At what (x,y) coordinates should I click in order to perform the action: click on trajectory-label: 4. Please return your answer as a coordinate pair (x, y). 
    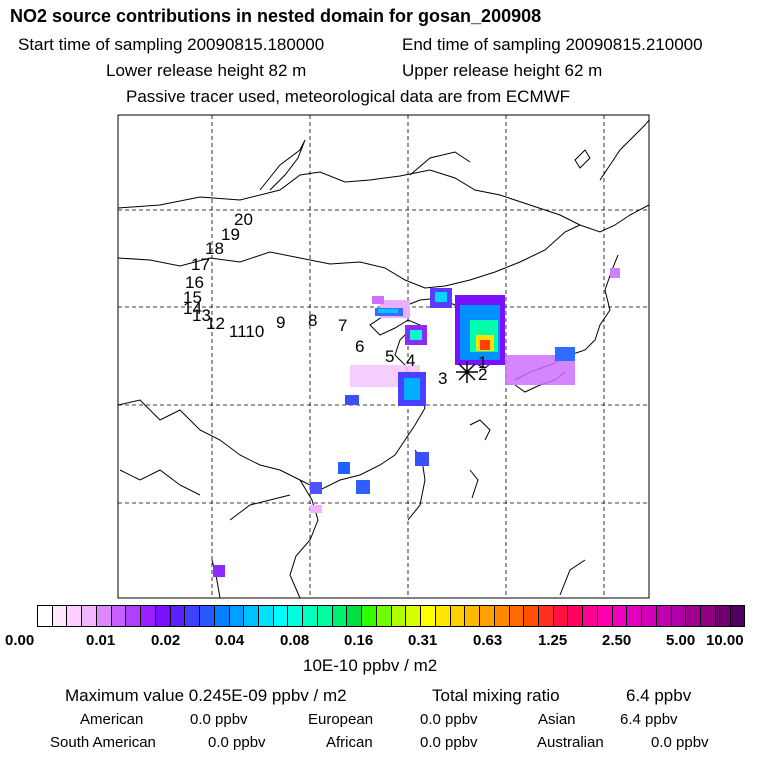
    Looking at the image, I should click on (410, 360).